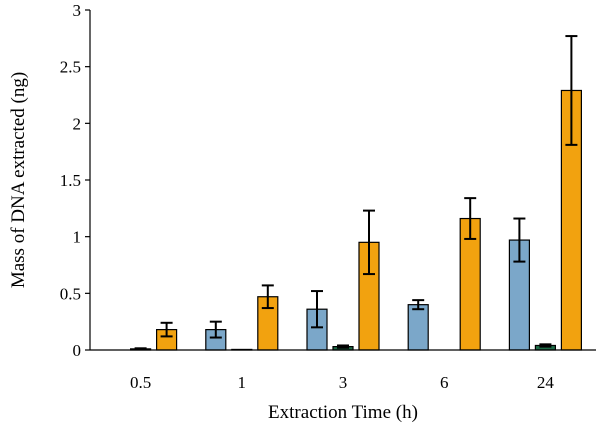  What do you see at coordinates (140, 382) in the screenshot?
I see `x-tick-label: 0.5` at bounding box center [140, 382].